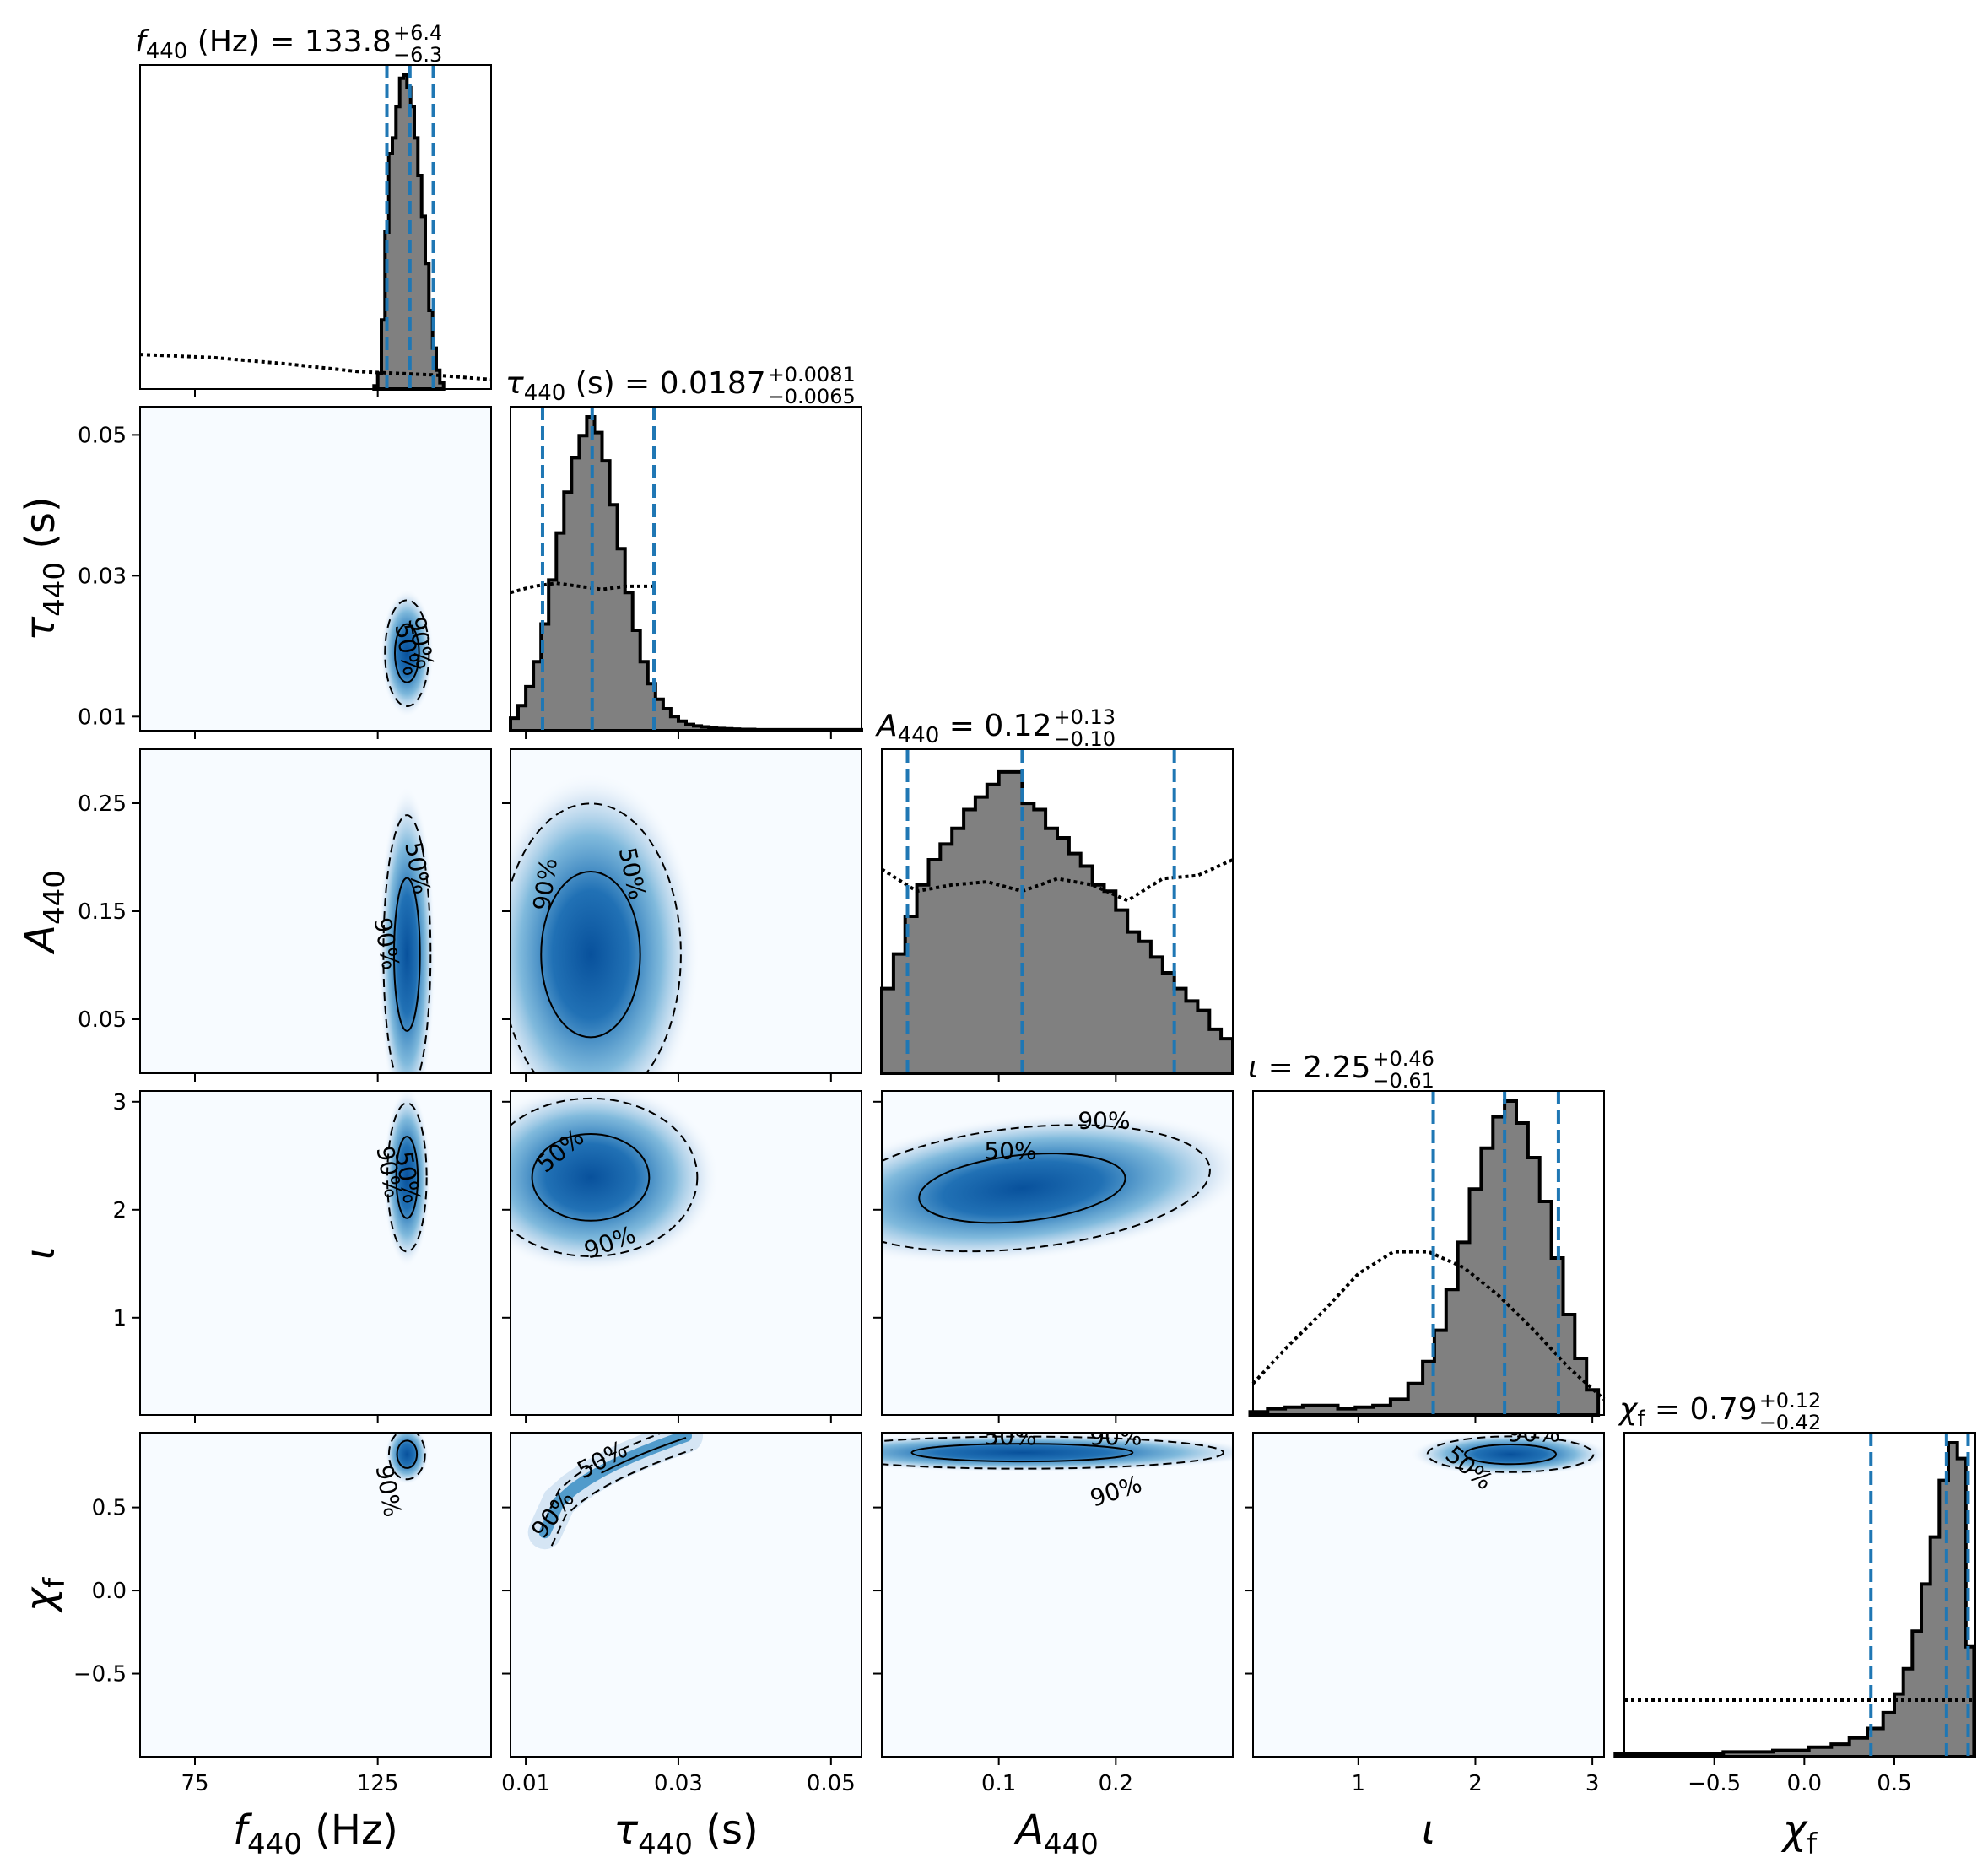 The width and height of the screenshot is (1988, 1863). What do you see at coordinates (1309, 1067) in the screenshot?
I see `hist-title: ι = 2.25` at bounding box center [1309, 1067].